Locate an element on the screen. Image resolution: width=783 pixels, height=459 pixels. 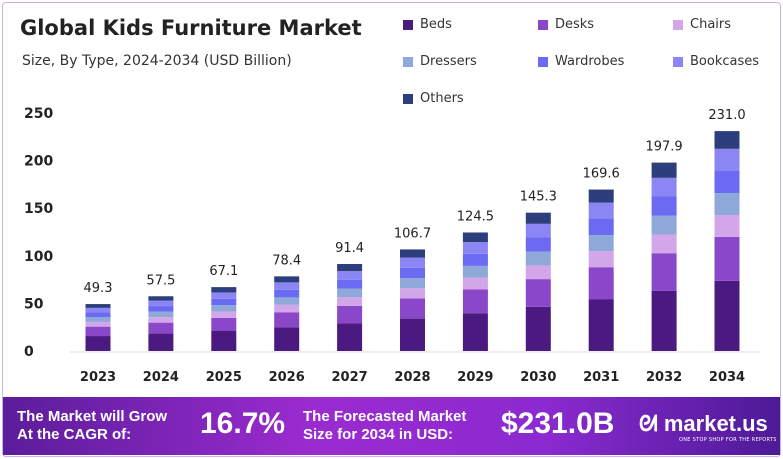
bar-segment-desks-2029 is located at coordinates (475, 301).